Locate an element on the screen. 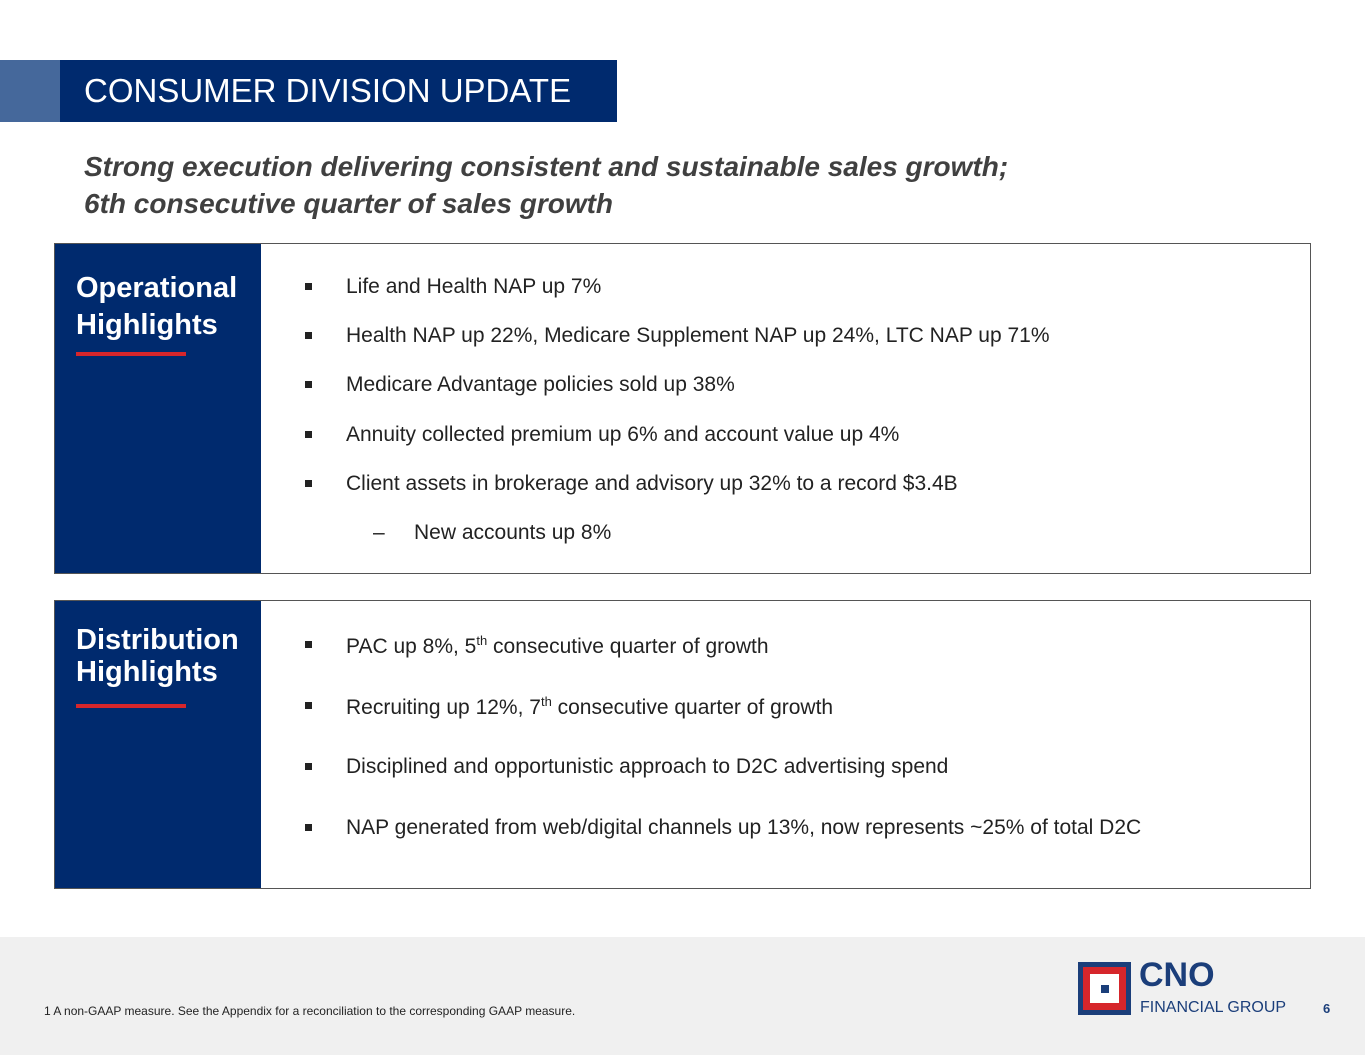  item-text: New accounts up 8% is located at coordinates (513, 532).